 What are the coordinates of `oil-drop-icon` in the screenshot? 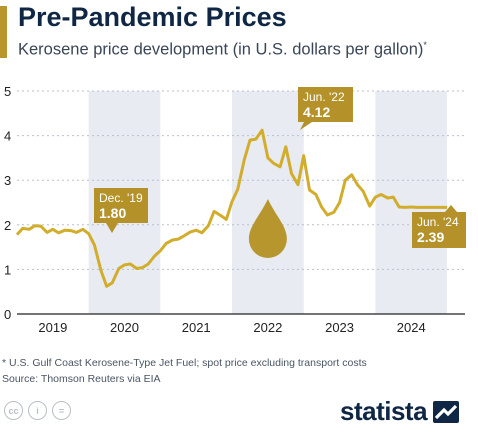 It's located at (267, 228).